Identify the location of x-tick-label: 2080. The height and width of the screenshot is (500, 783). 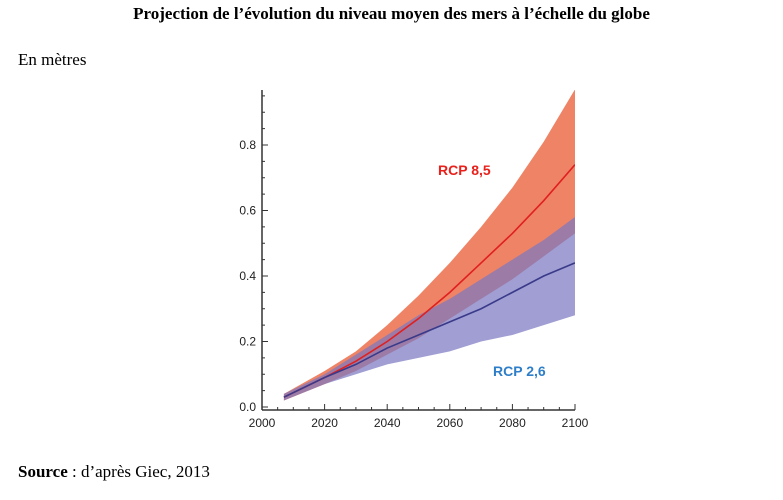
(512, 423).